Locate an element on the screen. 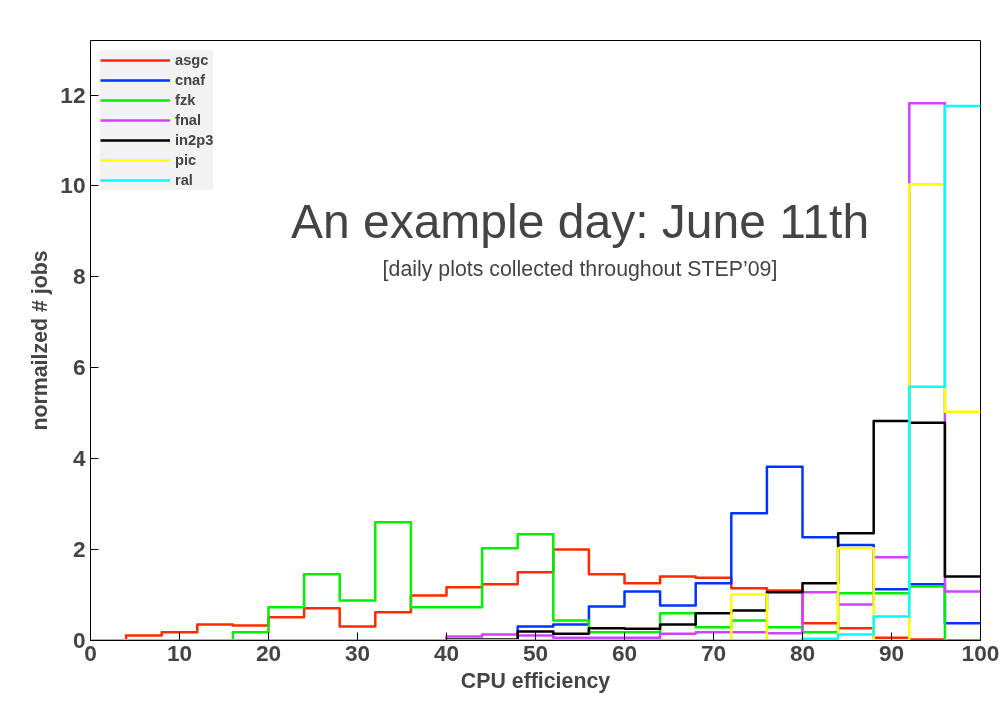 The image size is (1007, 707). x-tick-label: 90 is located at coordinates (891, 652).